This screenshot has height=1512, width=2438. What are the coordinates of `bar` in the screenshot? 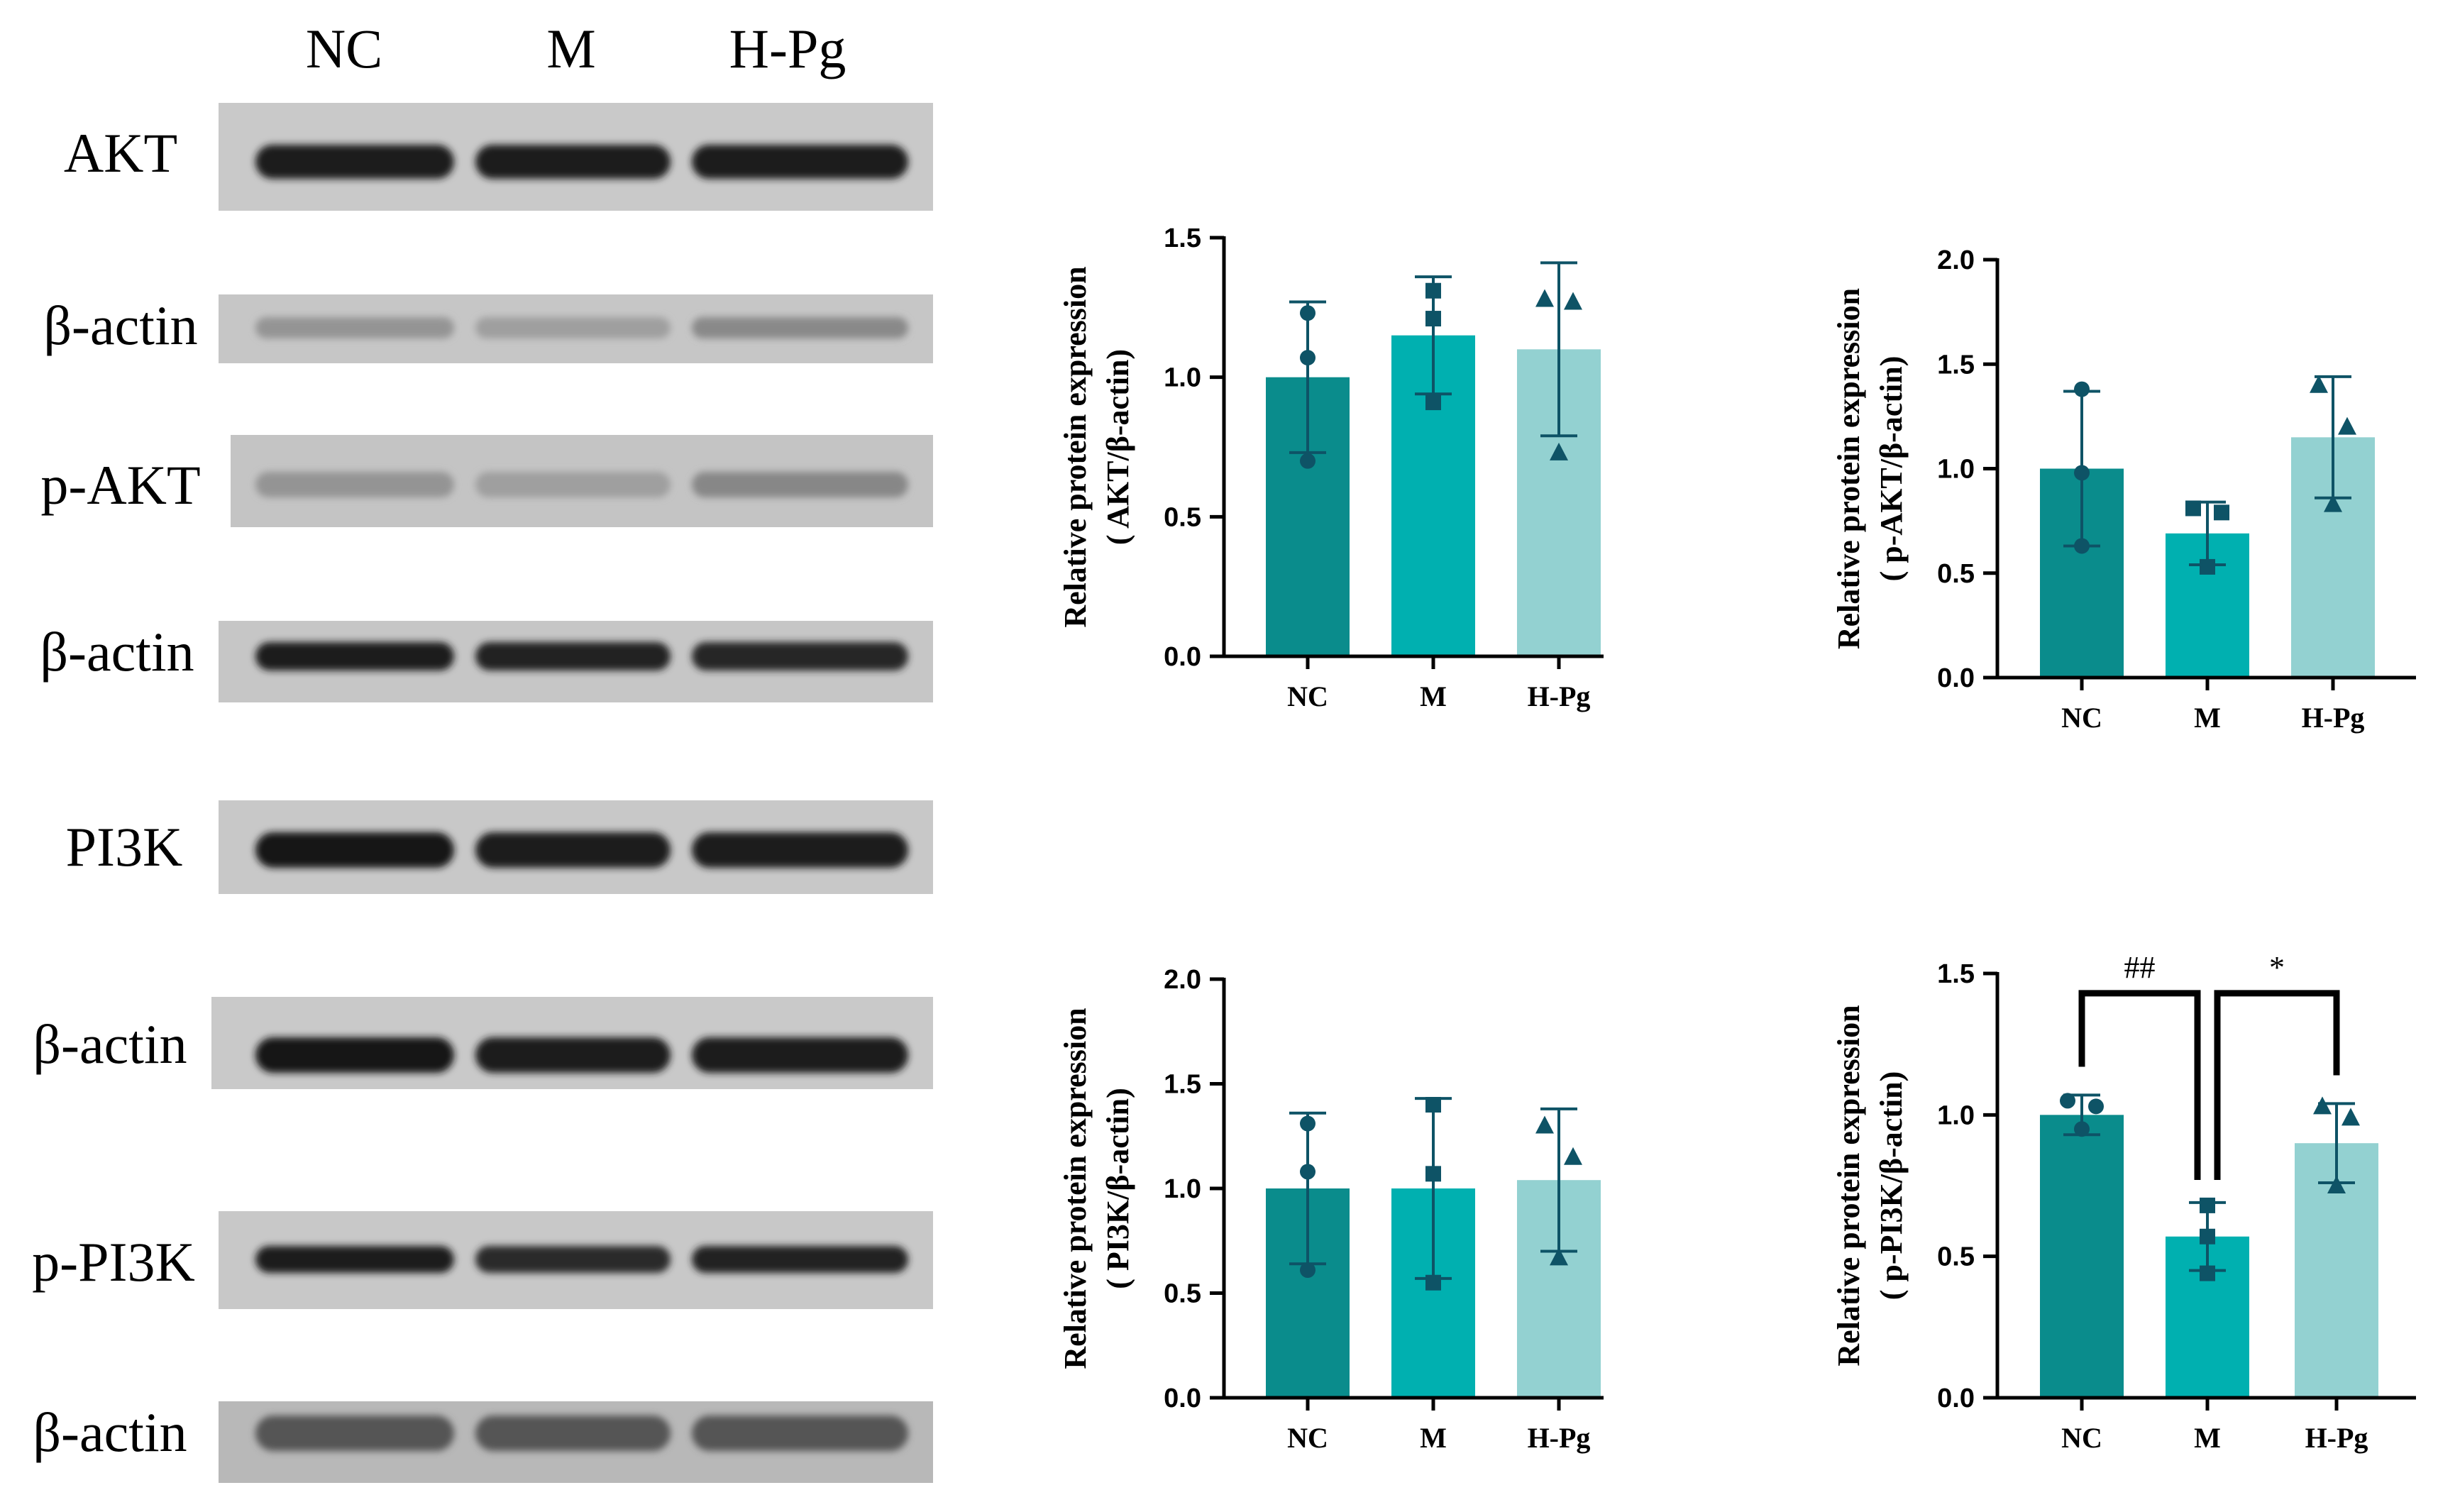 It's located at (2082, 1256).